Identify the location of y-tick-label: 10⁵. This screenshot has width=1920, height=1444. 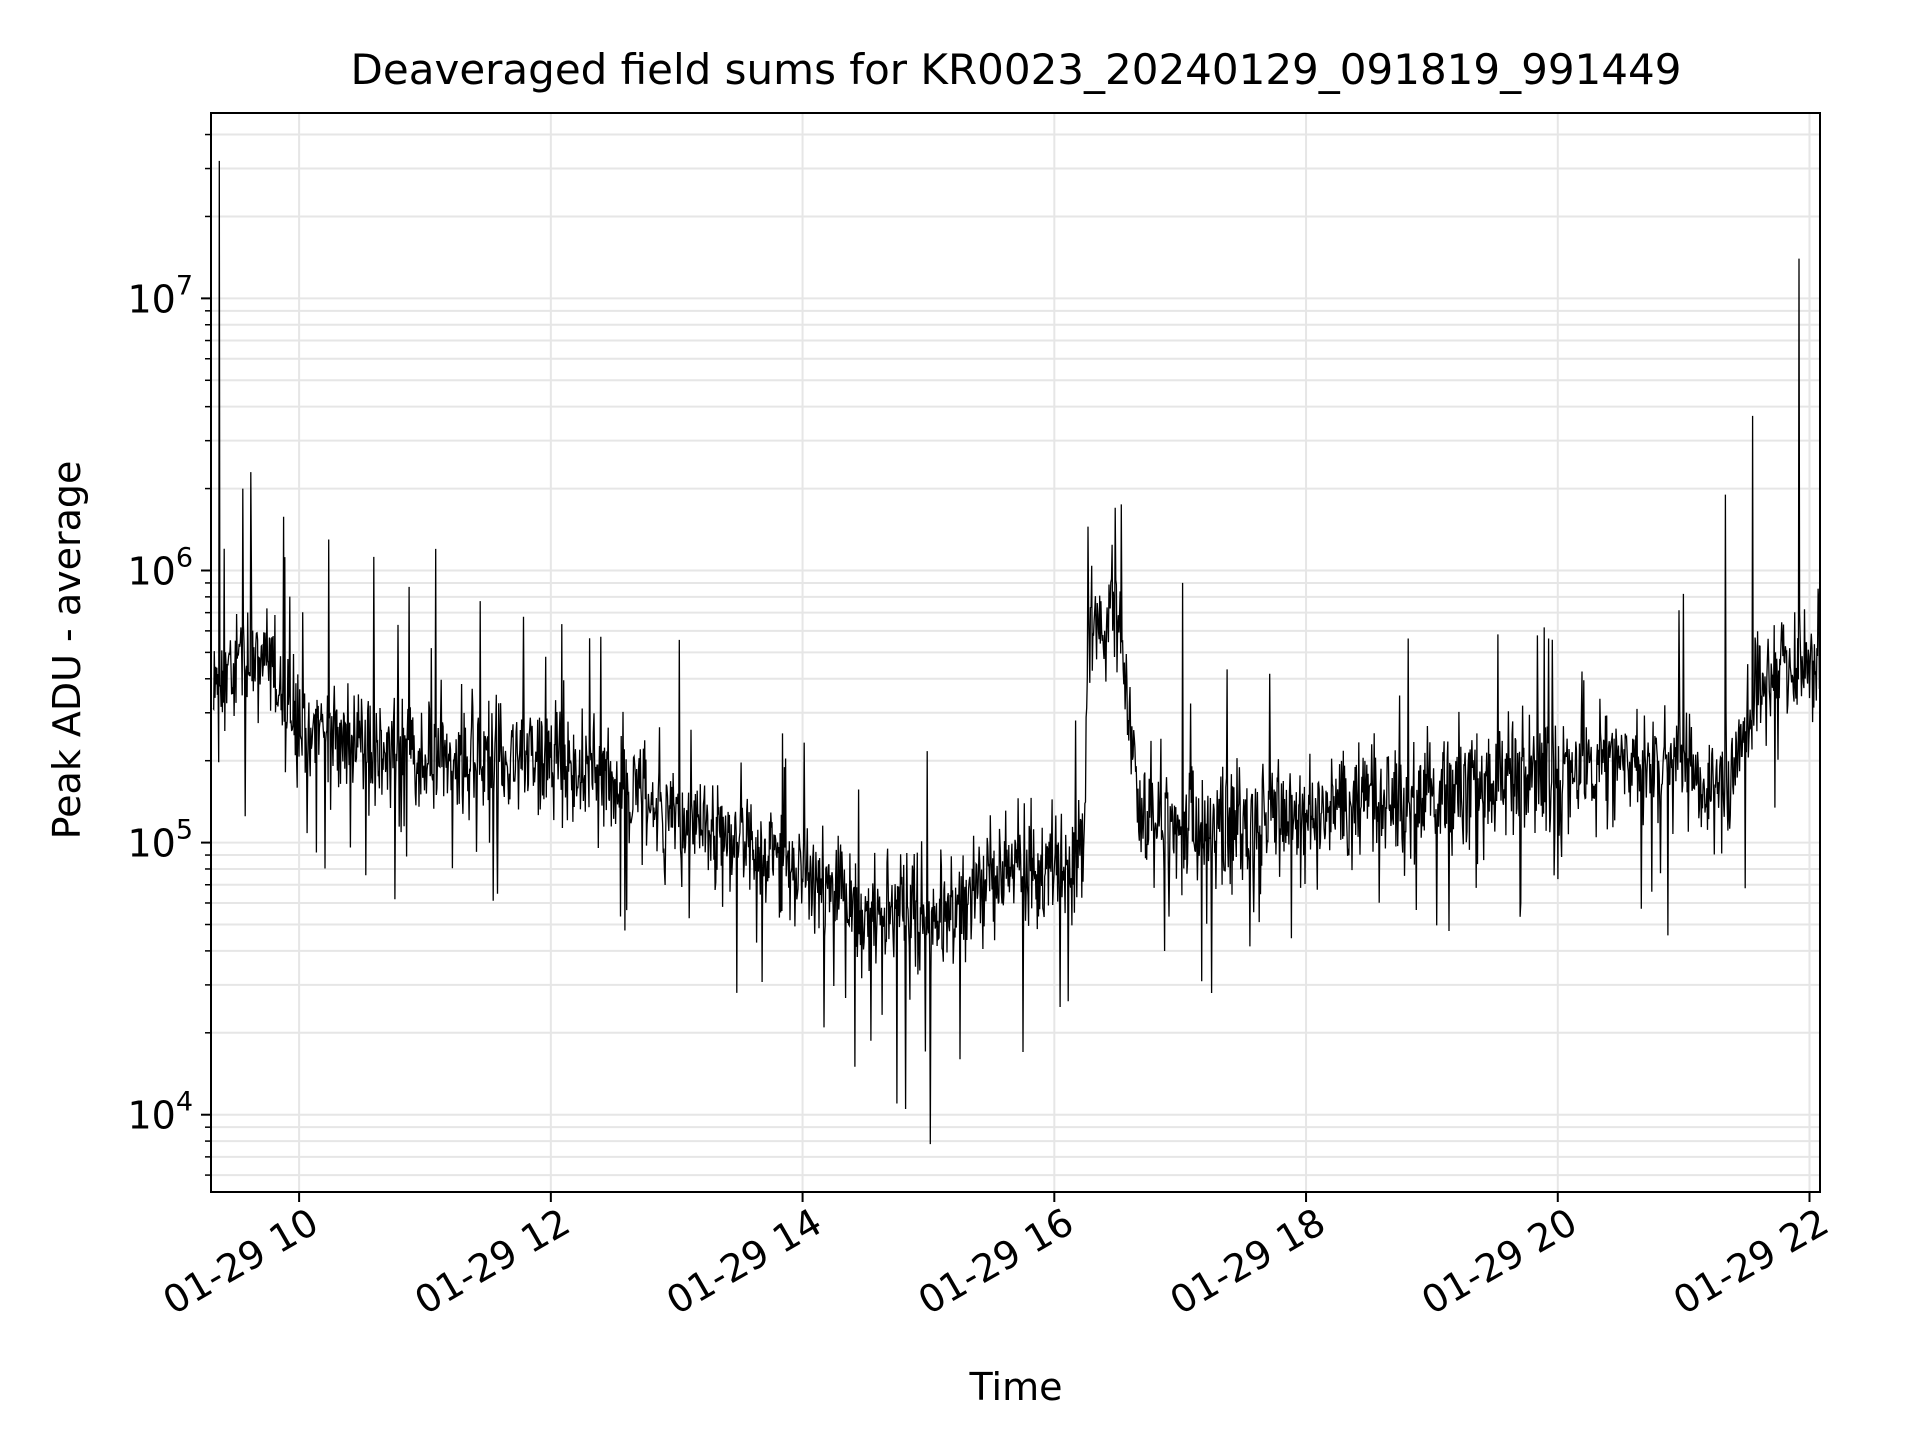
(160, 840).